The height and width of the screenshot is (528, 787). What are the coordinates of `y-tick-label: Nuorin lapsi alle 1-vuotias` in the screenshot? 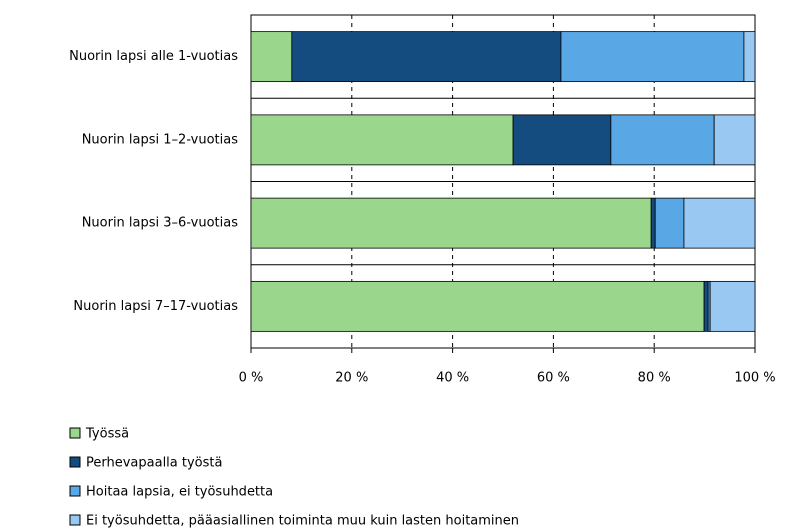 It's located at (153, 56).